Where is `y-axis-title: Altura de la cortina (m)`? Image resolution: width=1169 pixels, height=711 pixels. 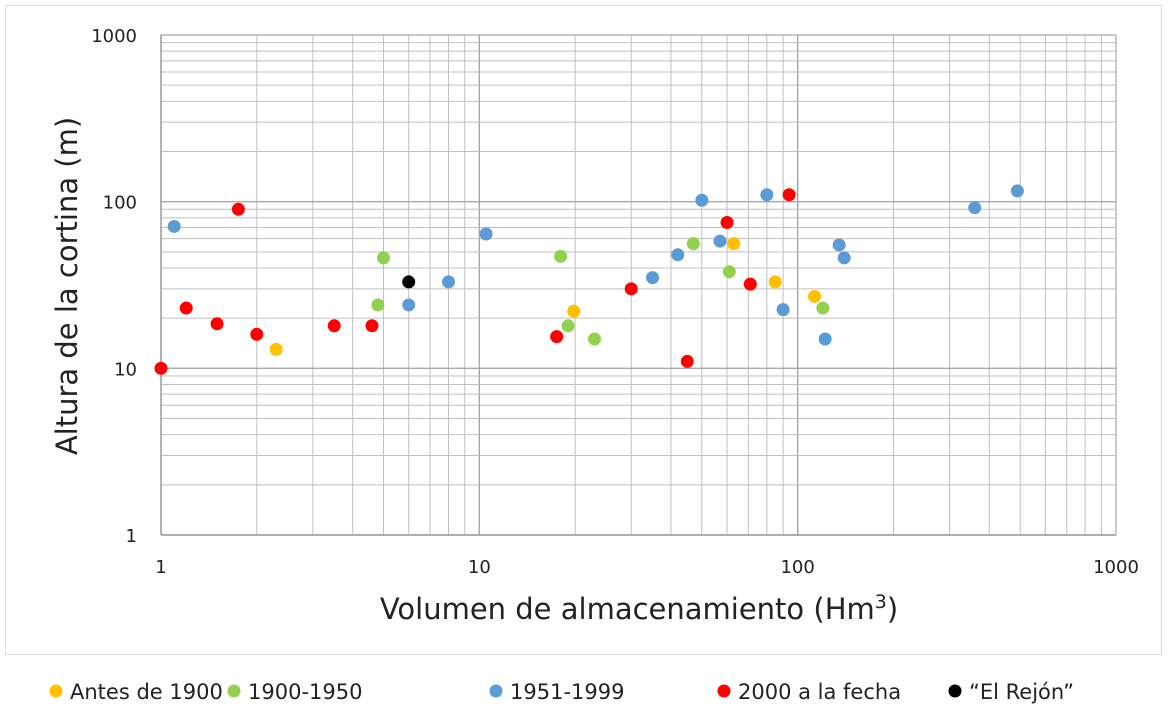
y-axis-title: Altura de la cortina (m) is located at coordinates (67, 286).